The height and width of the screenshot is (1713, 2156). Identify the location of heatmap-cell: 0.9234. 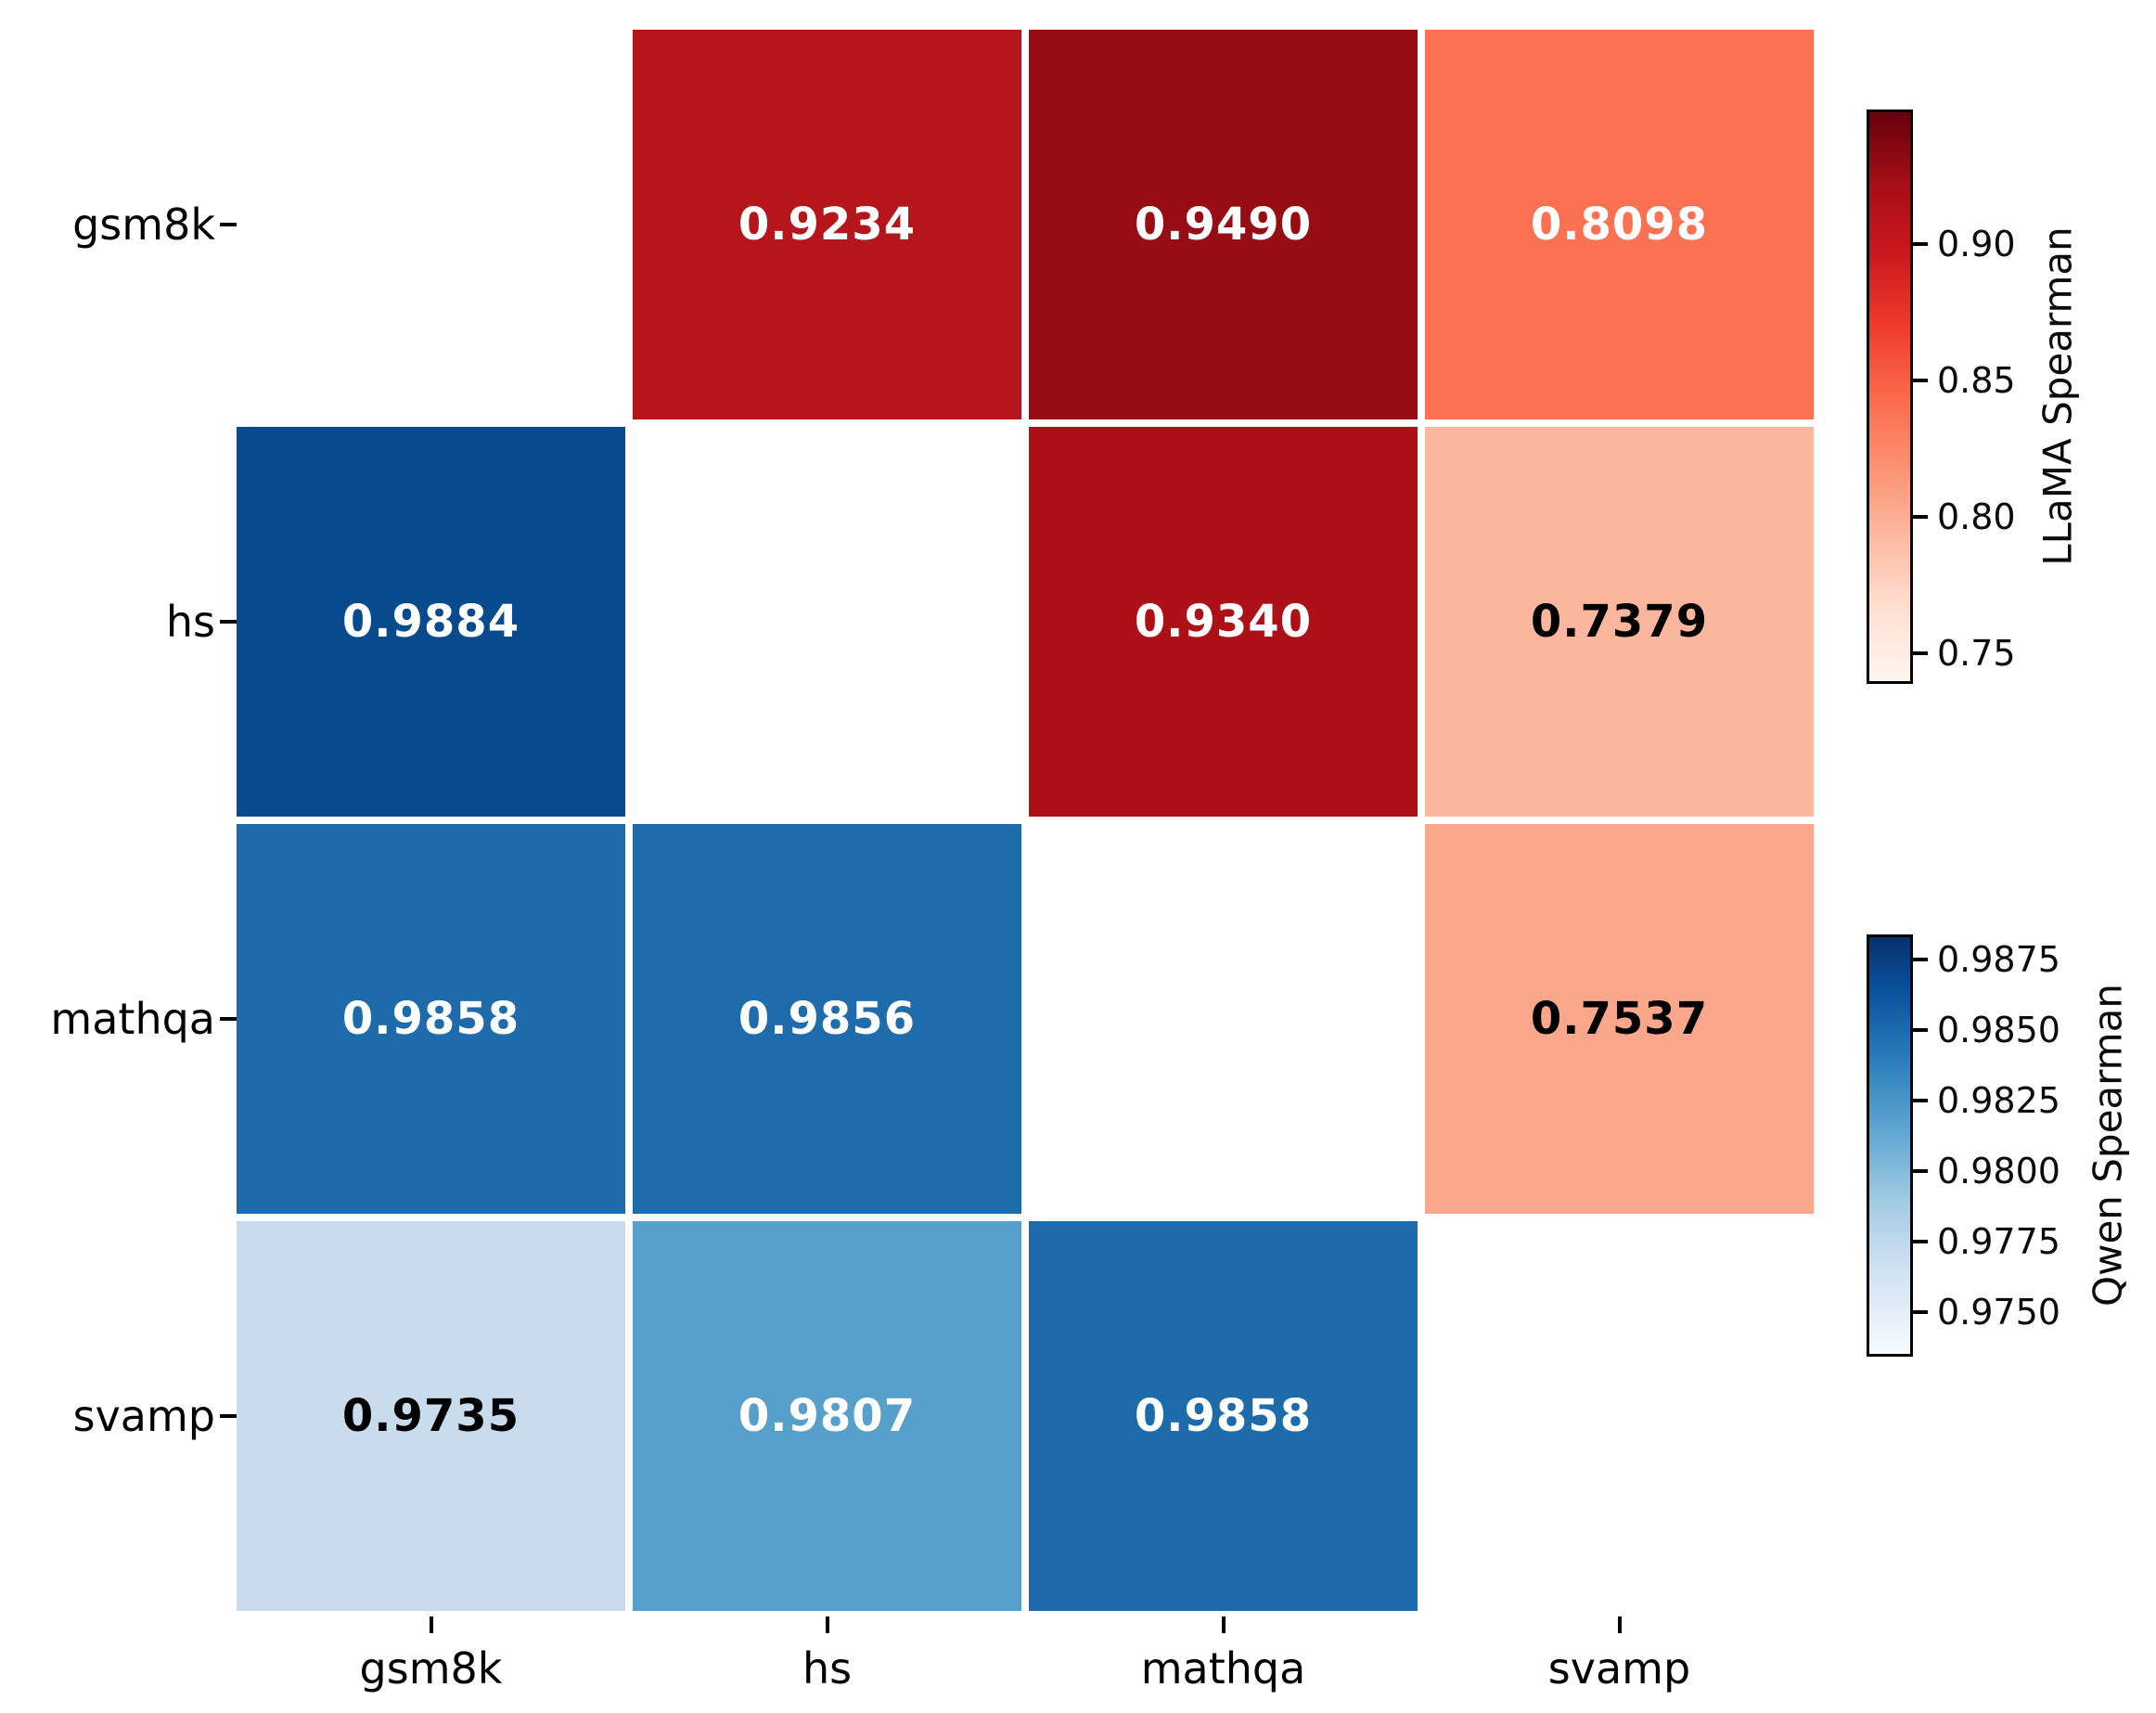
(827, 224).